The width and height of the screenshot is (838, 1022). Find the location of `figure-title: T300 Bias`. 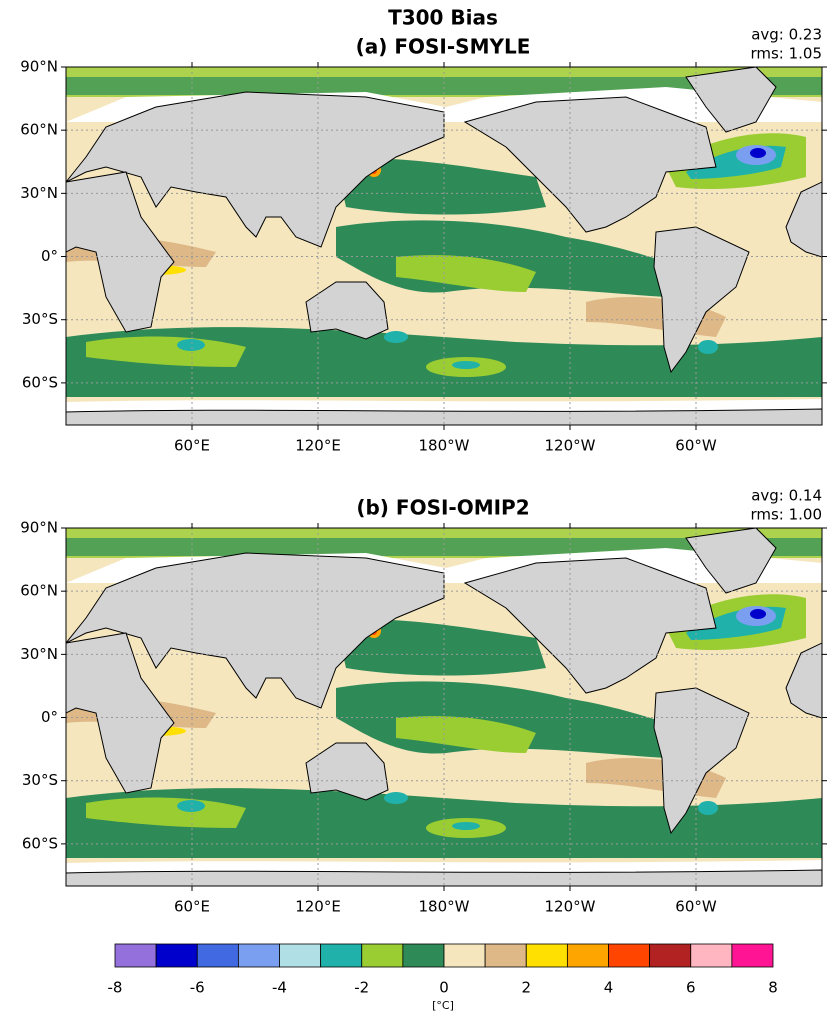

figure-title: T300 Bias is located at coordinates (443, 18).